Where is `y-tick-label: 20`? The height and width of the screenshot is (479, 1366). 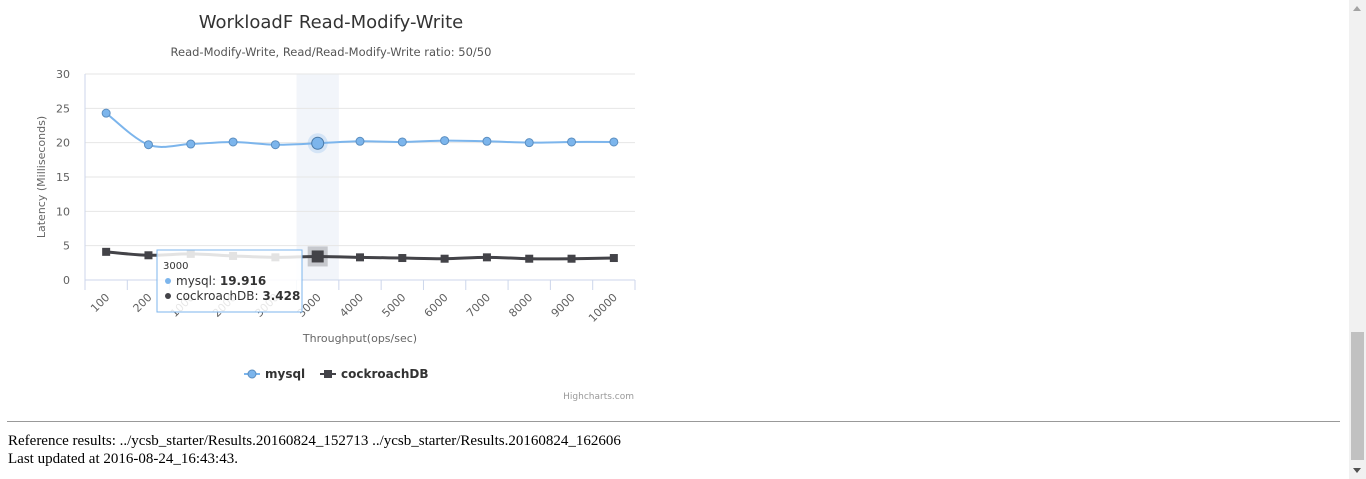
y-tick-label: 20 is located at coordinates (63, 143).